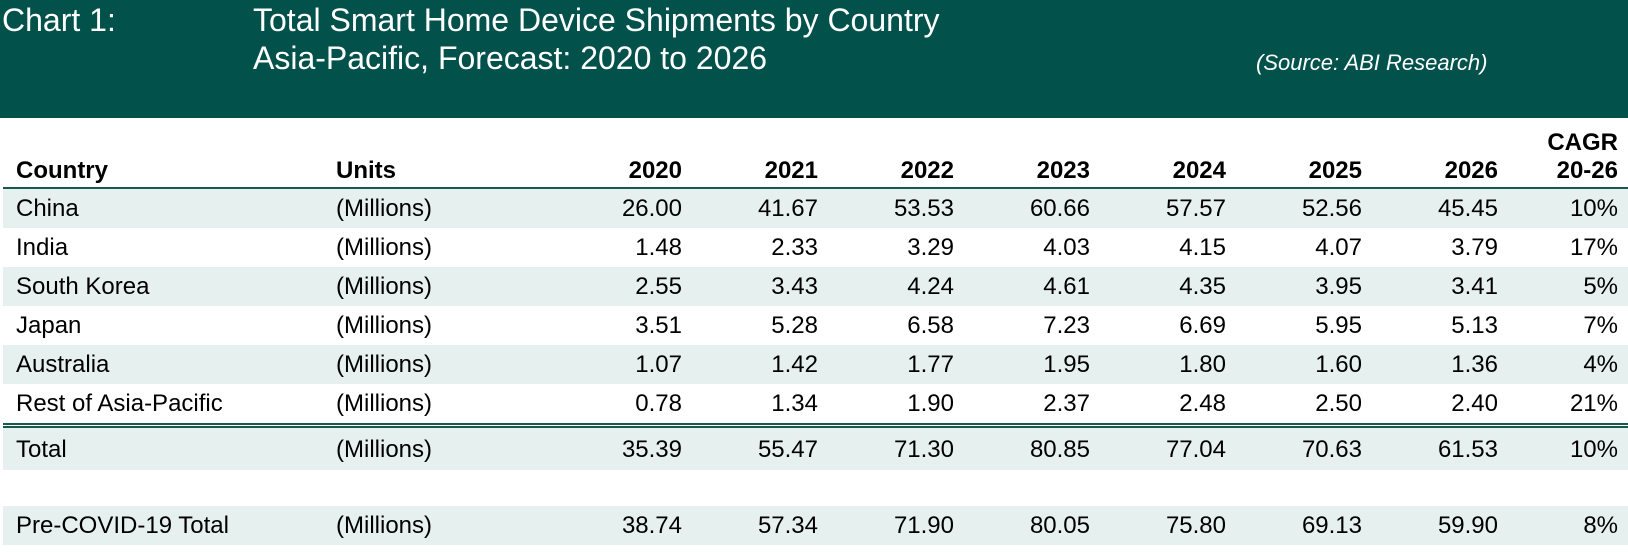  I want to click on value-cell: 3.41, so click(1430, 286).